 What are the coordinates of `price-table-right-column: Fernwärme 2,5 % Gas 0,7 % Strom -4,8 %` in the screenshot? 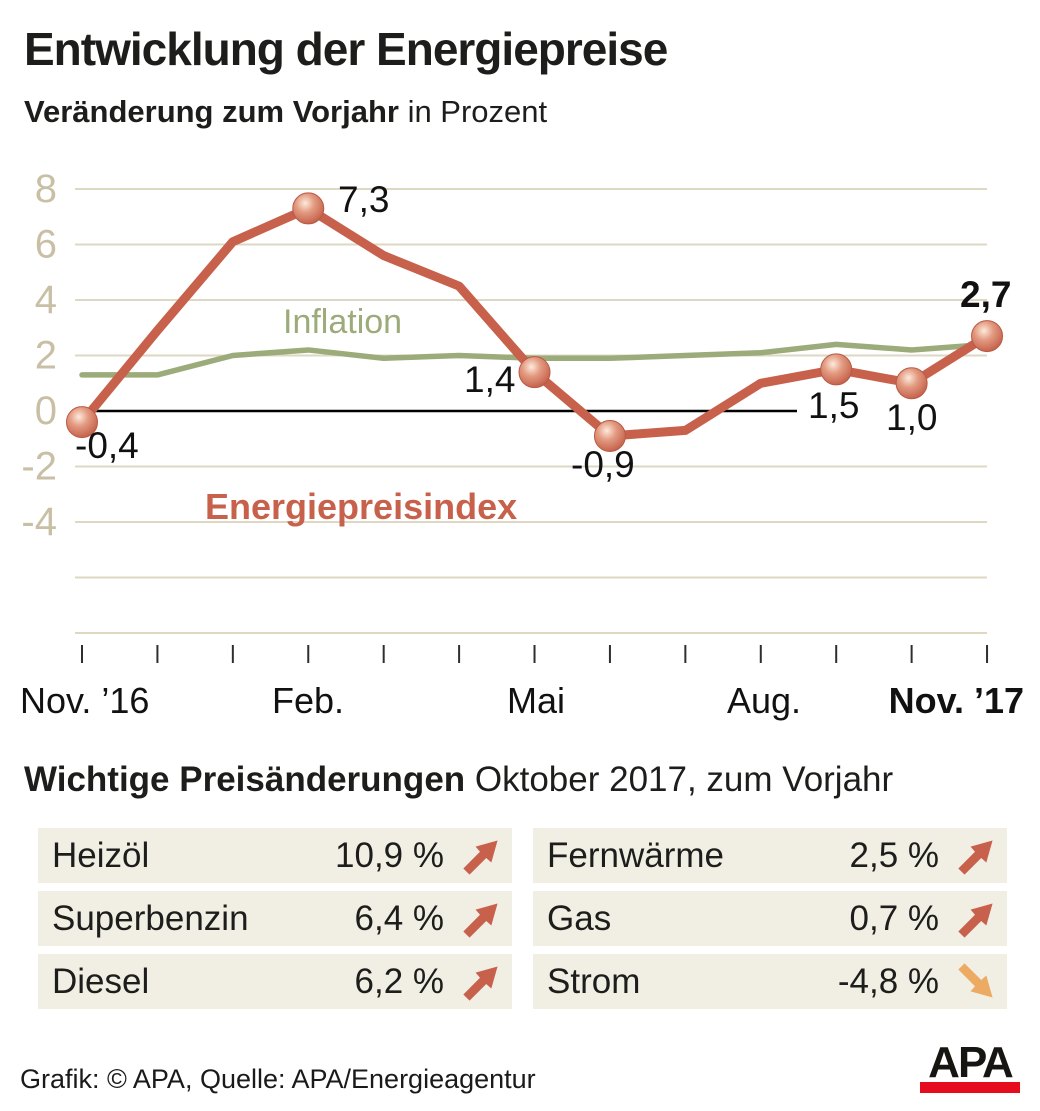 It's located at (770, 922).